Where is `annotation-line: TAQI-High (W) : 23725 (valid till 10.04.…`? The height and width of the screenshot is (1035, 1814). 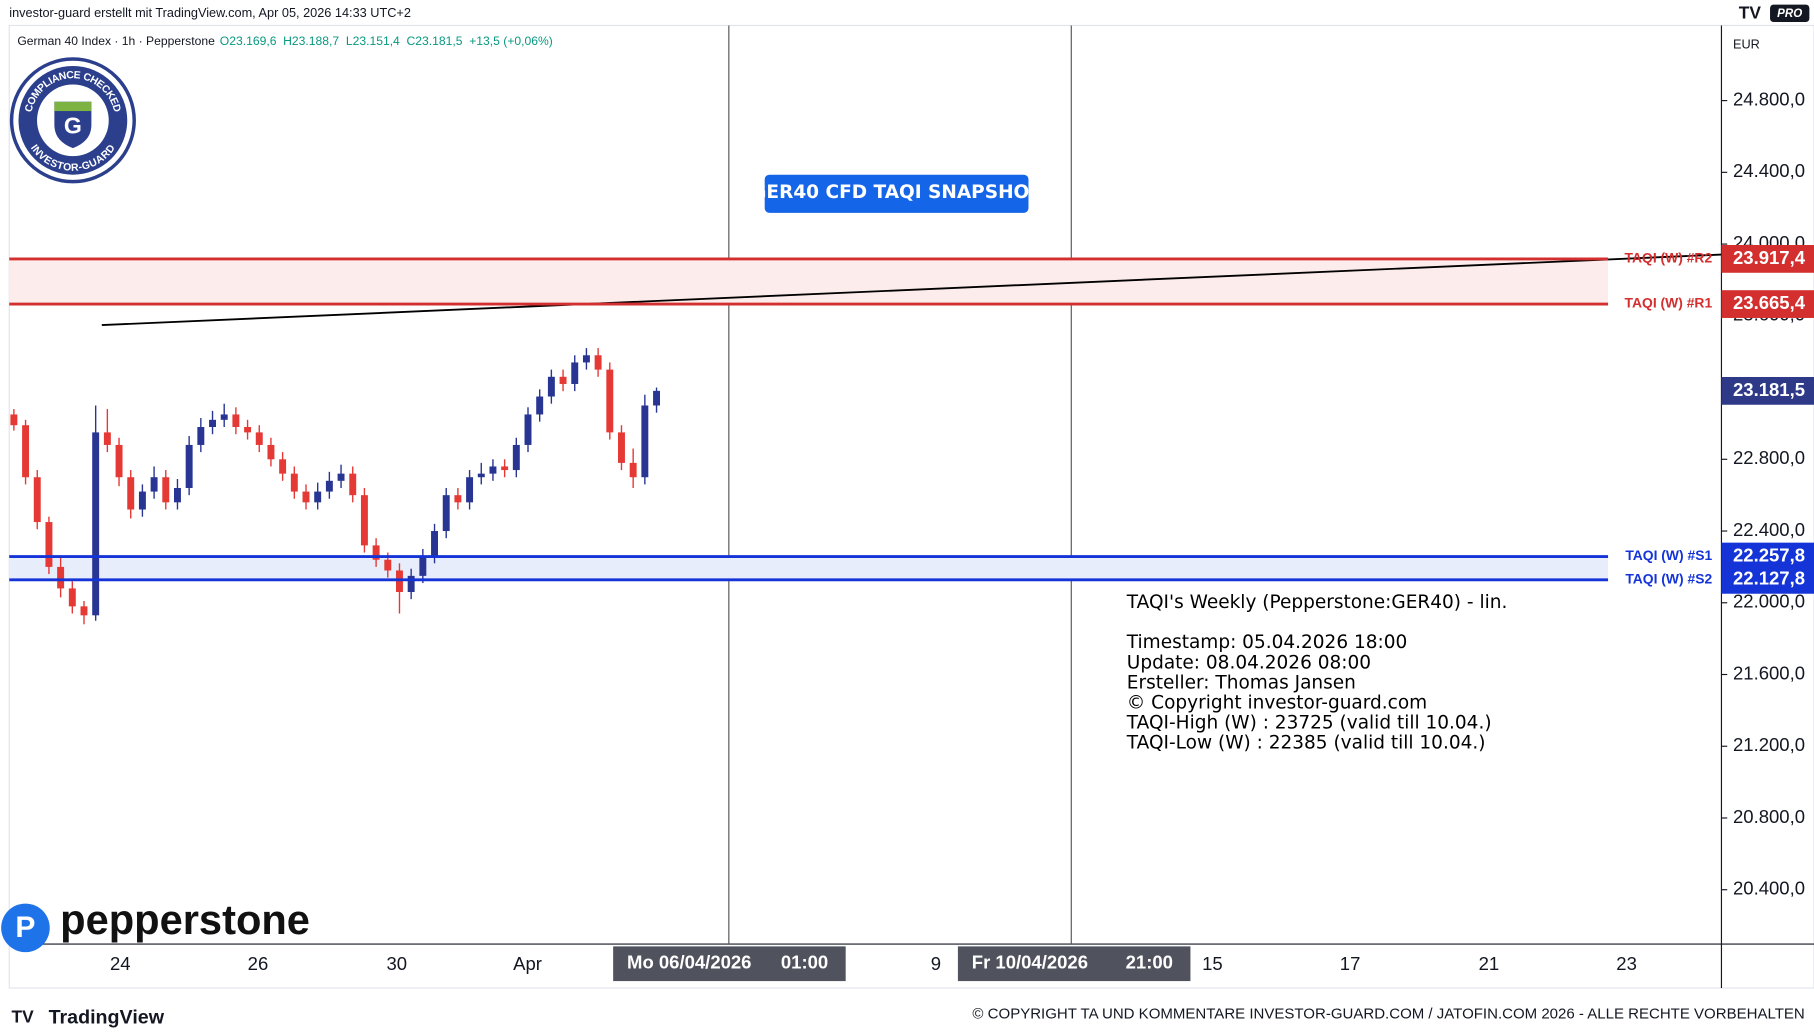 annotation-line: TAQI-High (W) : 23725 (valid till 10.04.… is located at coordinates (1309, 722).